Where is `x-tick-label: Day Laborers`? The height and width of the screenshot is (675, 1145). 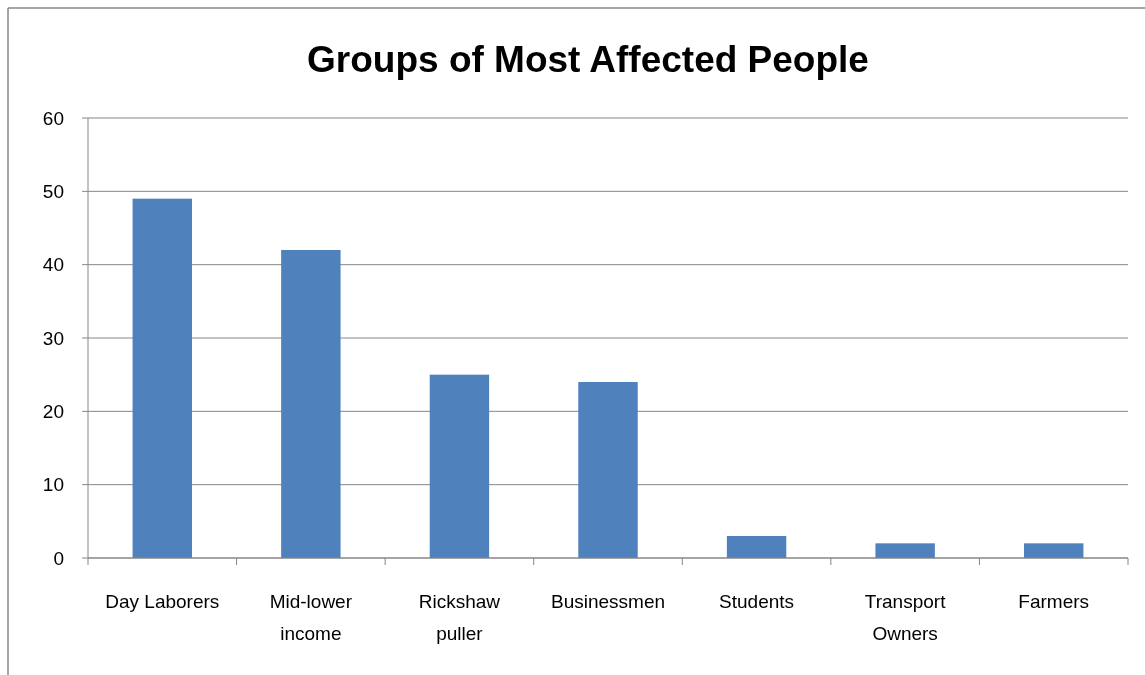
x-tick-label: Day Laborers is located at coordinates (162, 601).